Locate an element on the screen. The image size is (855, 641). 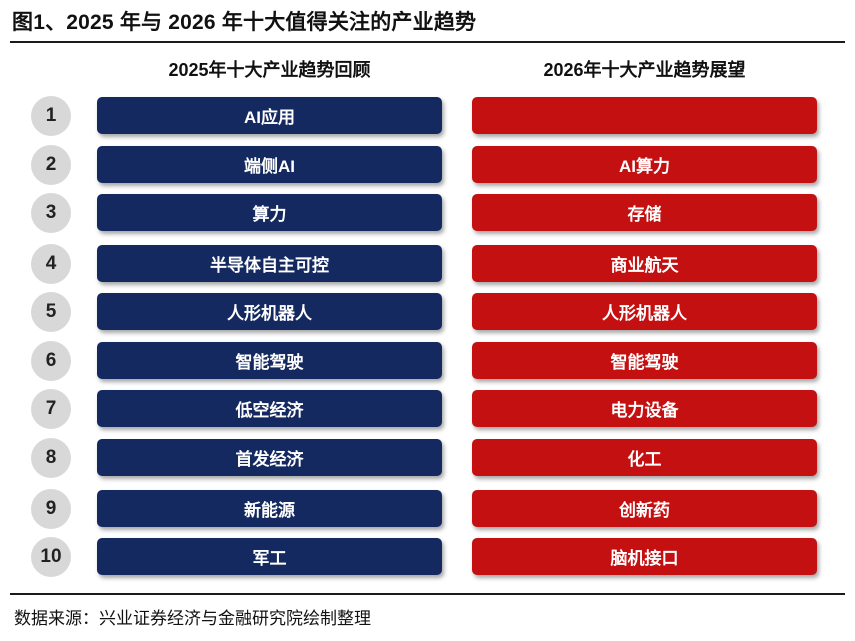
trend-row-9: 9 新能源 创新药 is located at coordinates (427, 509).